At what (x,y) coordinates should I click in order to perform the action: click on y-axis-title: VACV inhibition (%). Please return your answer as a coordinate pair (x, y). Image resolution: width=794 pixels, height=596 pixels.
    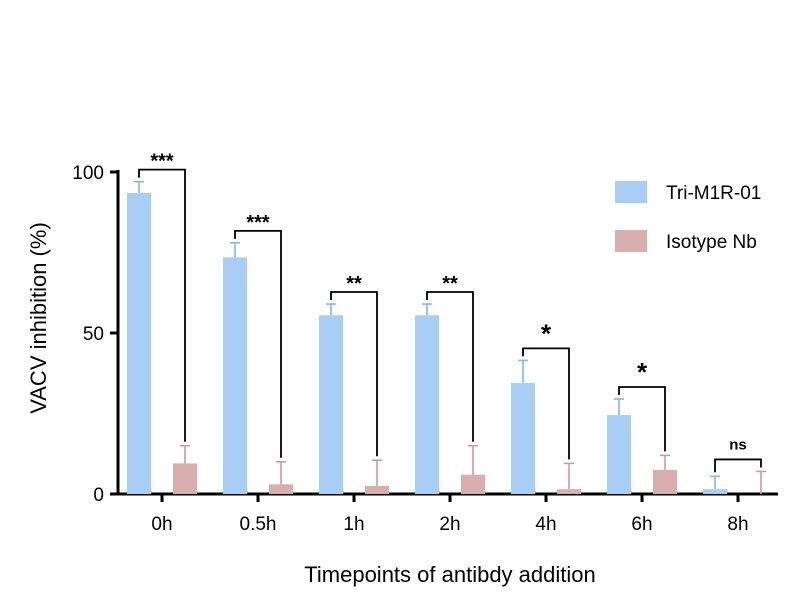
    Looking at the image, I should click on (38, 318).